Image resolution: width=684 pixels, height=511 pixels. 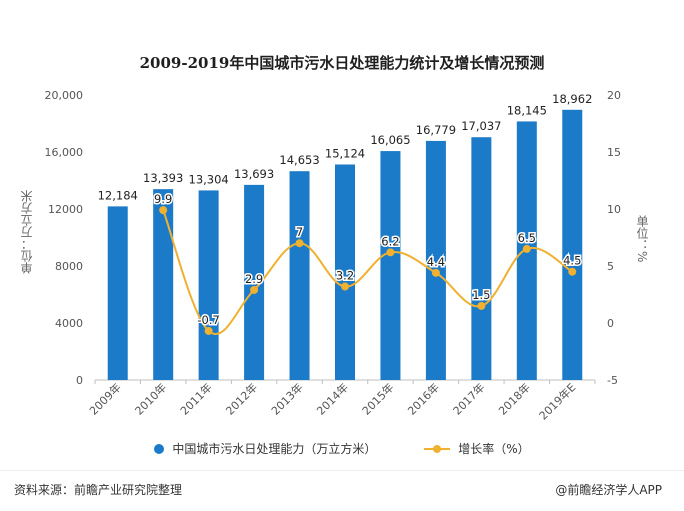 I want to click on y-left-tick-label: 4000, so click(x=69, y=323).